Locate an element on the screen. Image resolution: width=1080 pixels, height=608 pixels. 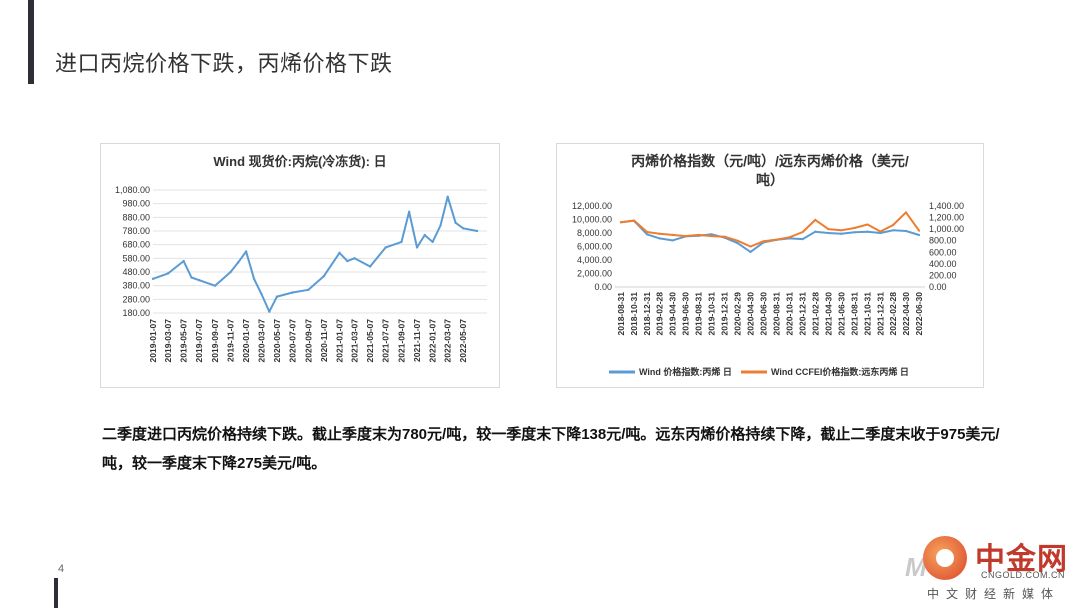
x-tick-label: 2021-05-07 is located at coordinates (370, 341).